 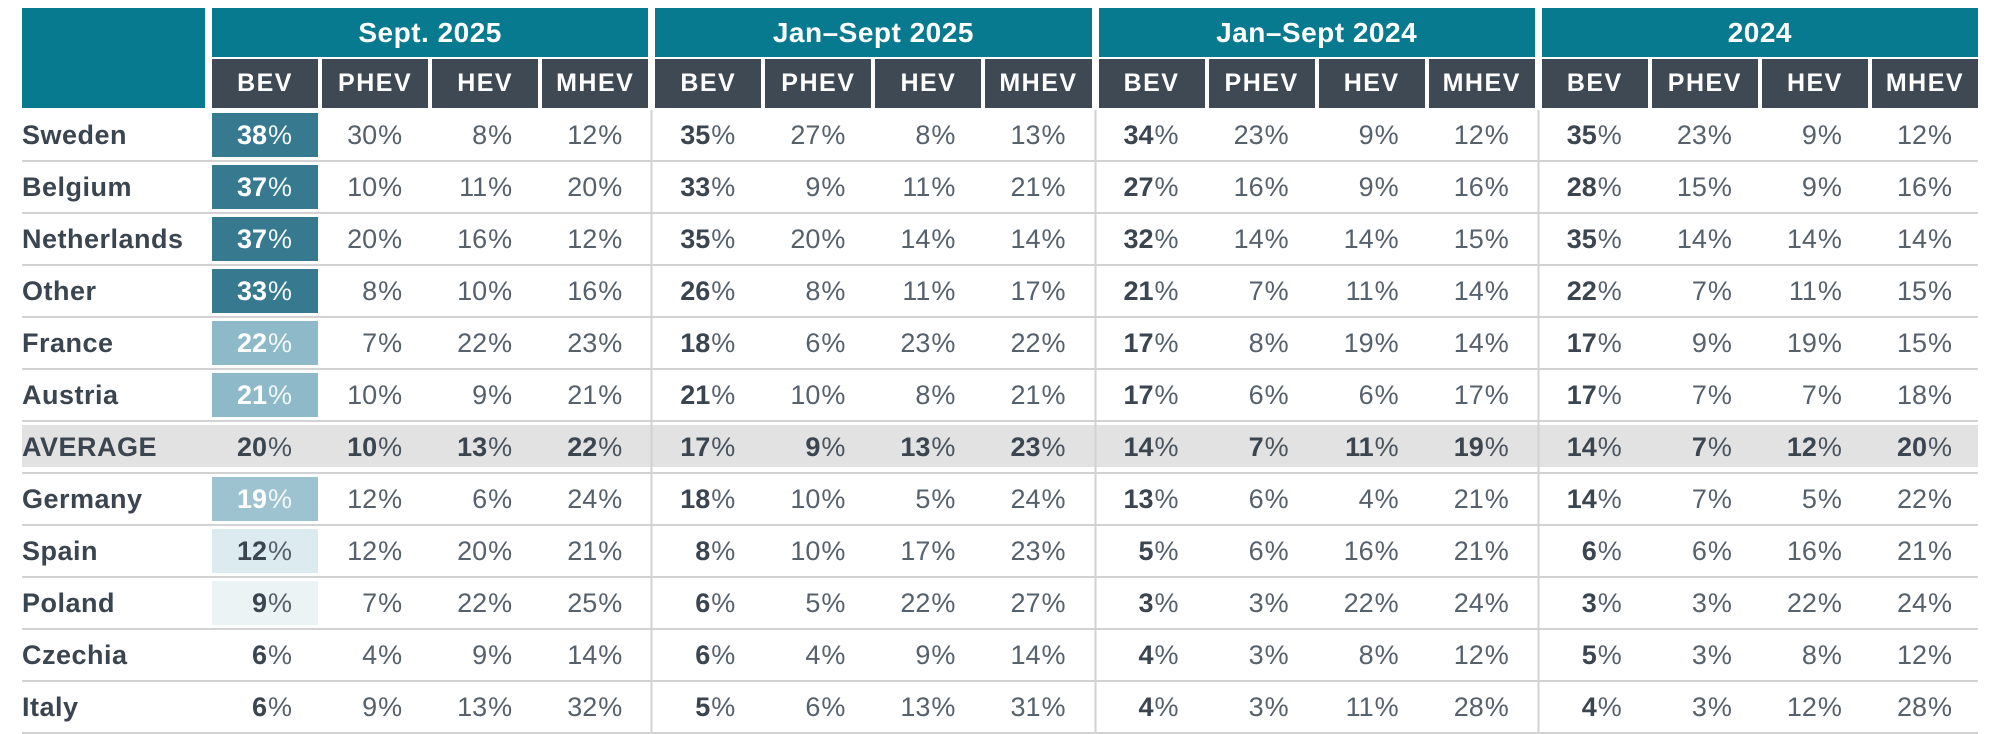 What do you see at coordinates (113, 58) in the screenshot?
I see `corner-cell` at bounding box center [113, 58].